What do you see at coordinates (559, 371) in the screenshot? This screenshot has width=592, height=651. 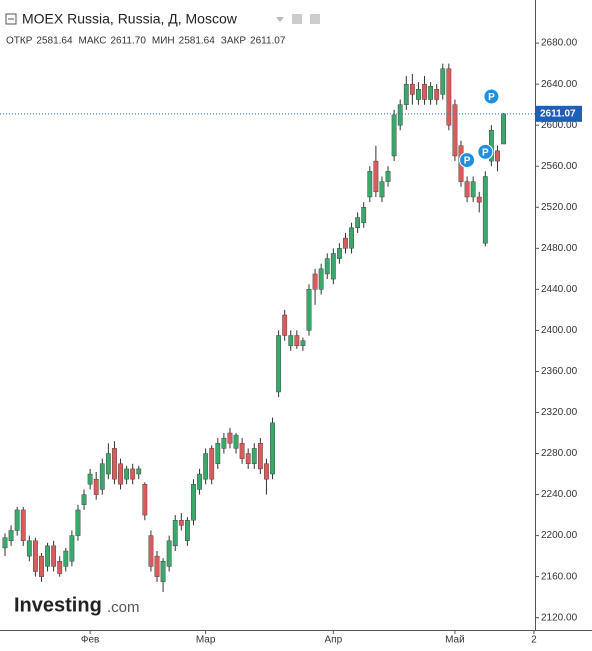 I see `y-tick-label: 2360.00` at bounding box center [559, 371].